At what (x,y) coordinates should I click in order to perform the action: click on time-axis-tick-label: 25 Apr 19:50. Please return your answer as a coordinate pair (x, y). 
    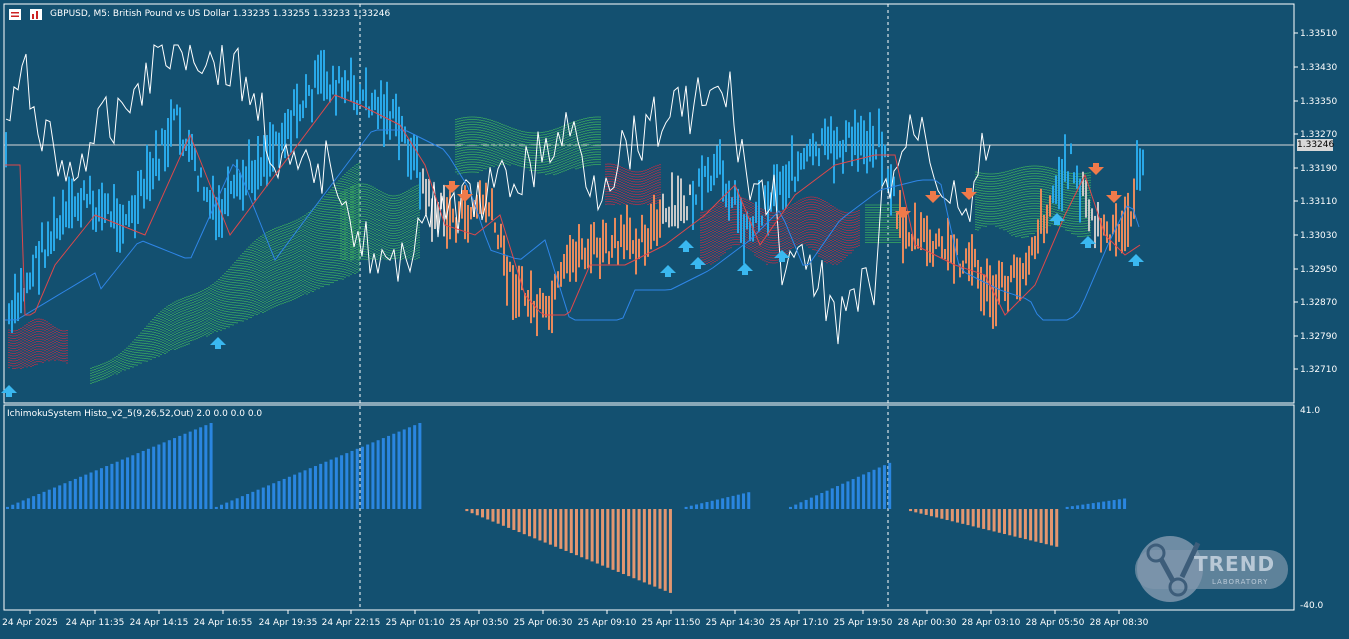
    Looking at the image, I should click on (863, 623).